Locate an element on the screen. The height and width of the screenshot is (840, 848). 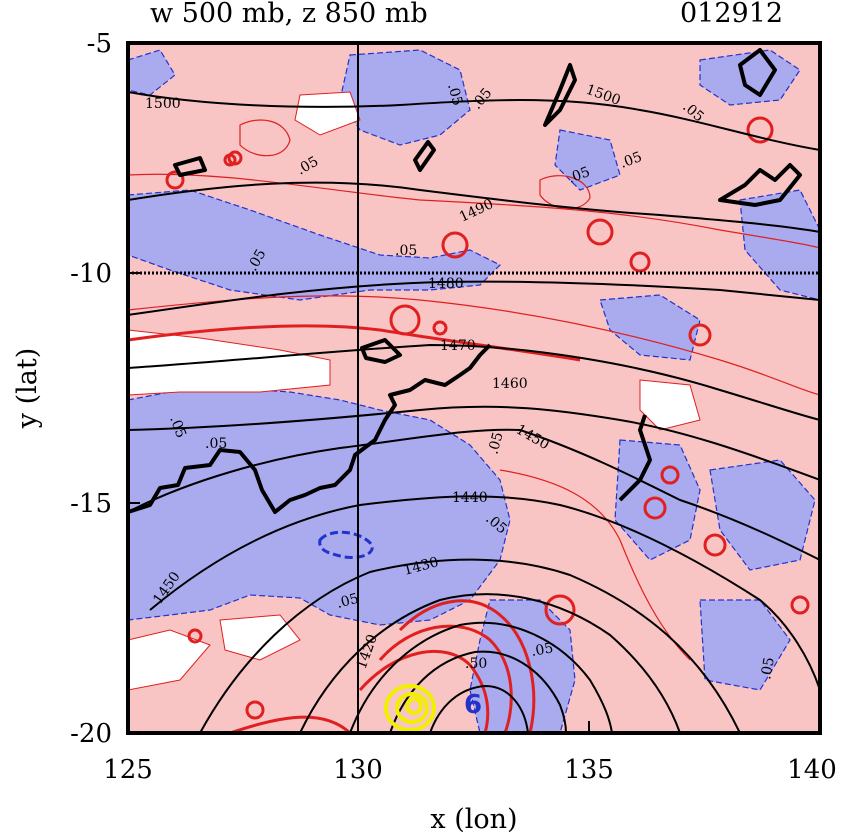
y-tick-label: -5 is located at coordinates (99, 44).